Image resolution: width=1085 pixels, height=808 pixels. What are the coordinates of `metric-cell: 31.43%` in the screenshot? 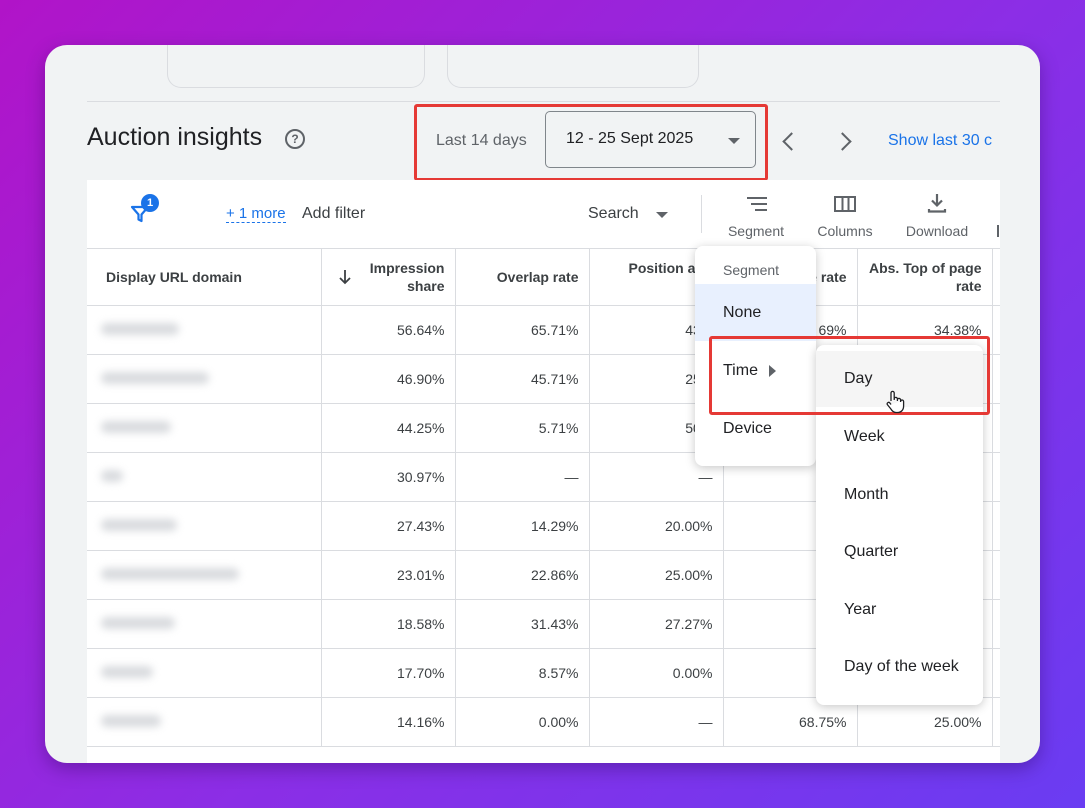 It's located at (522, 624).